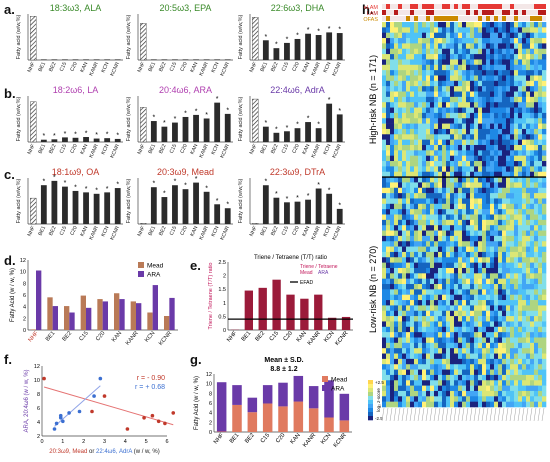 This screenshot has height=462, width=550. What do you see at coordinates (318, 206) in the screenshot?
I see `bar-dtra-KANR` at bounding box center [318, 206].